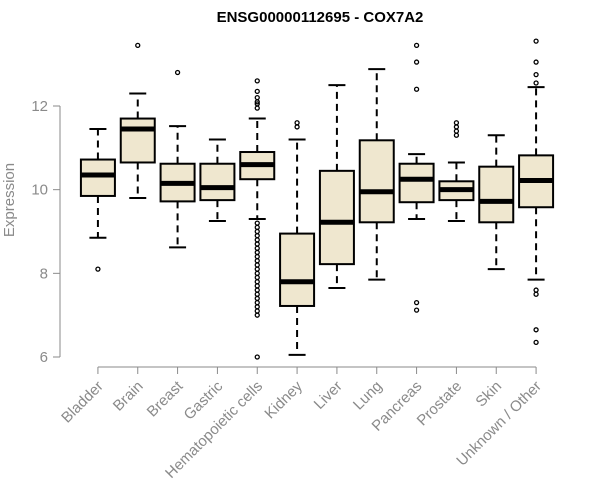 This screenshot has width=600, height=500. What do you see at coordinates (9, 200) in the screenshot?
I see `y-axis-label: Expression` at bounding box center [9, 200].